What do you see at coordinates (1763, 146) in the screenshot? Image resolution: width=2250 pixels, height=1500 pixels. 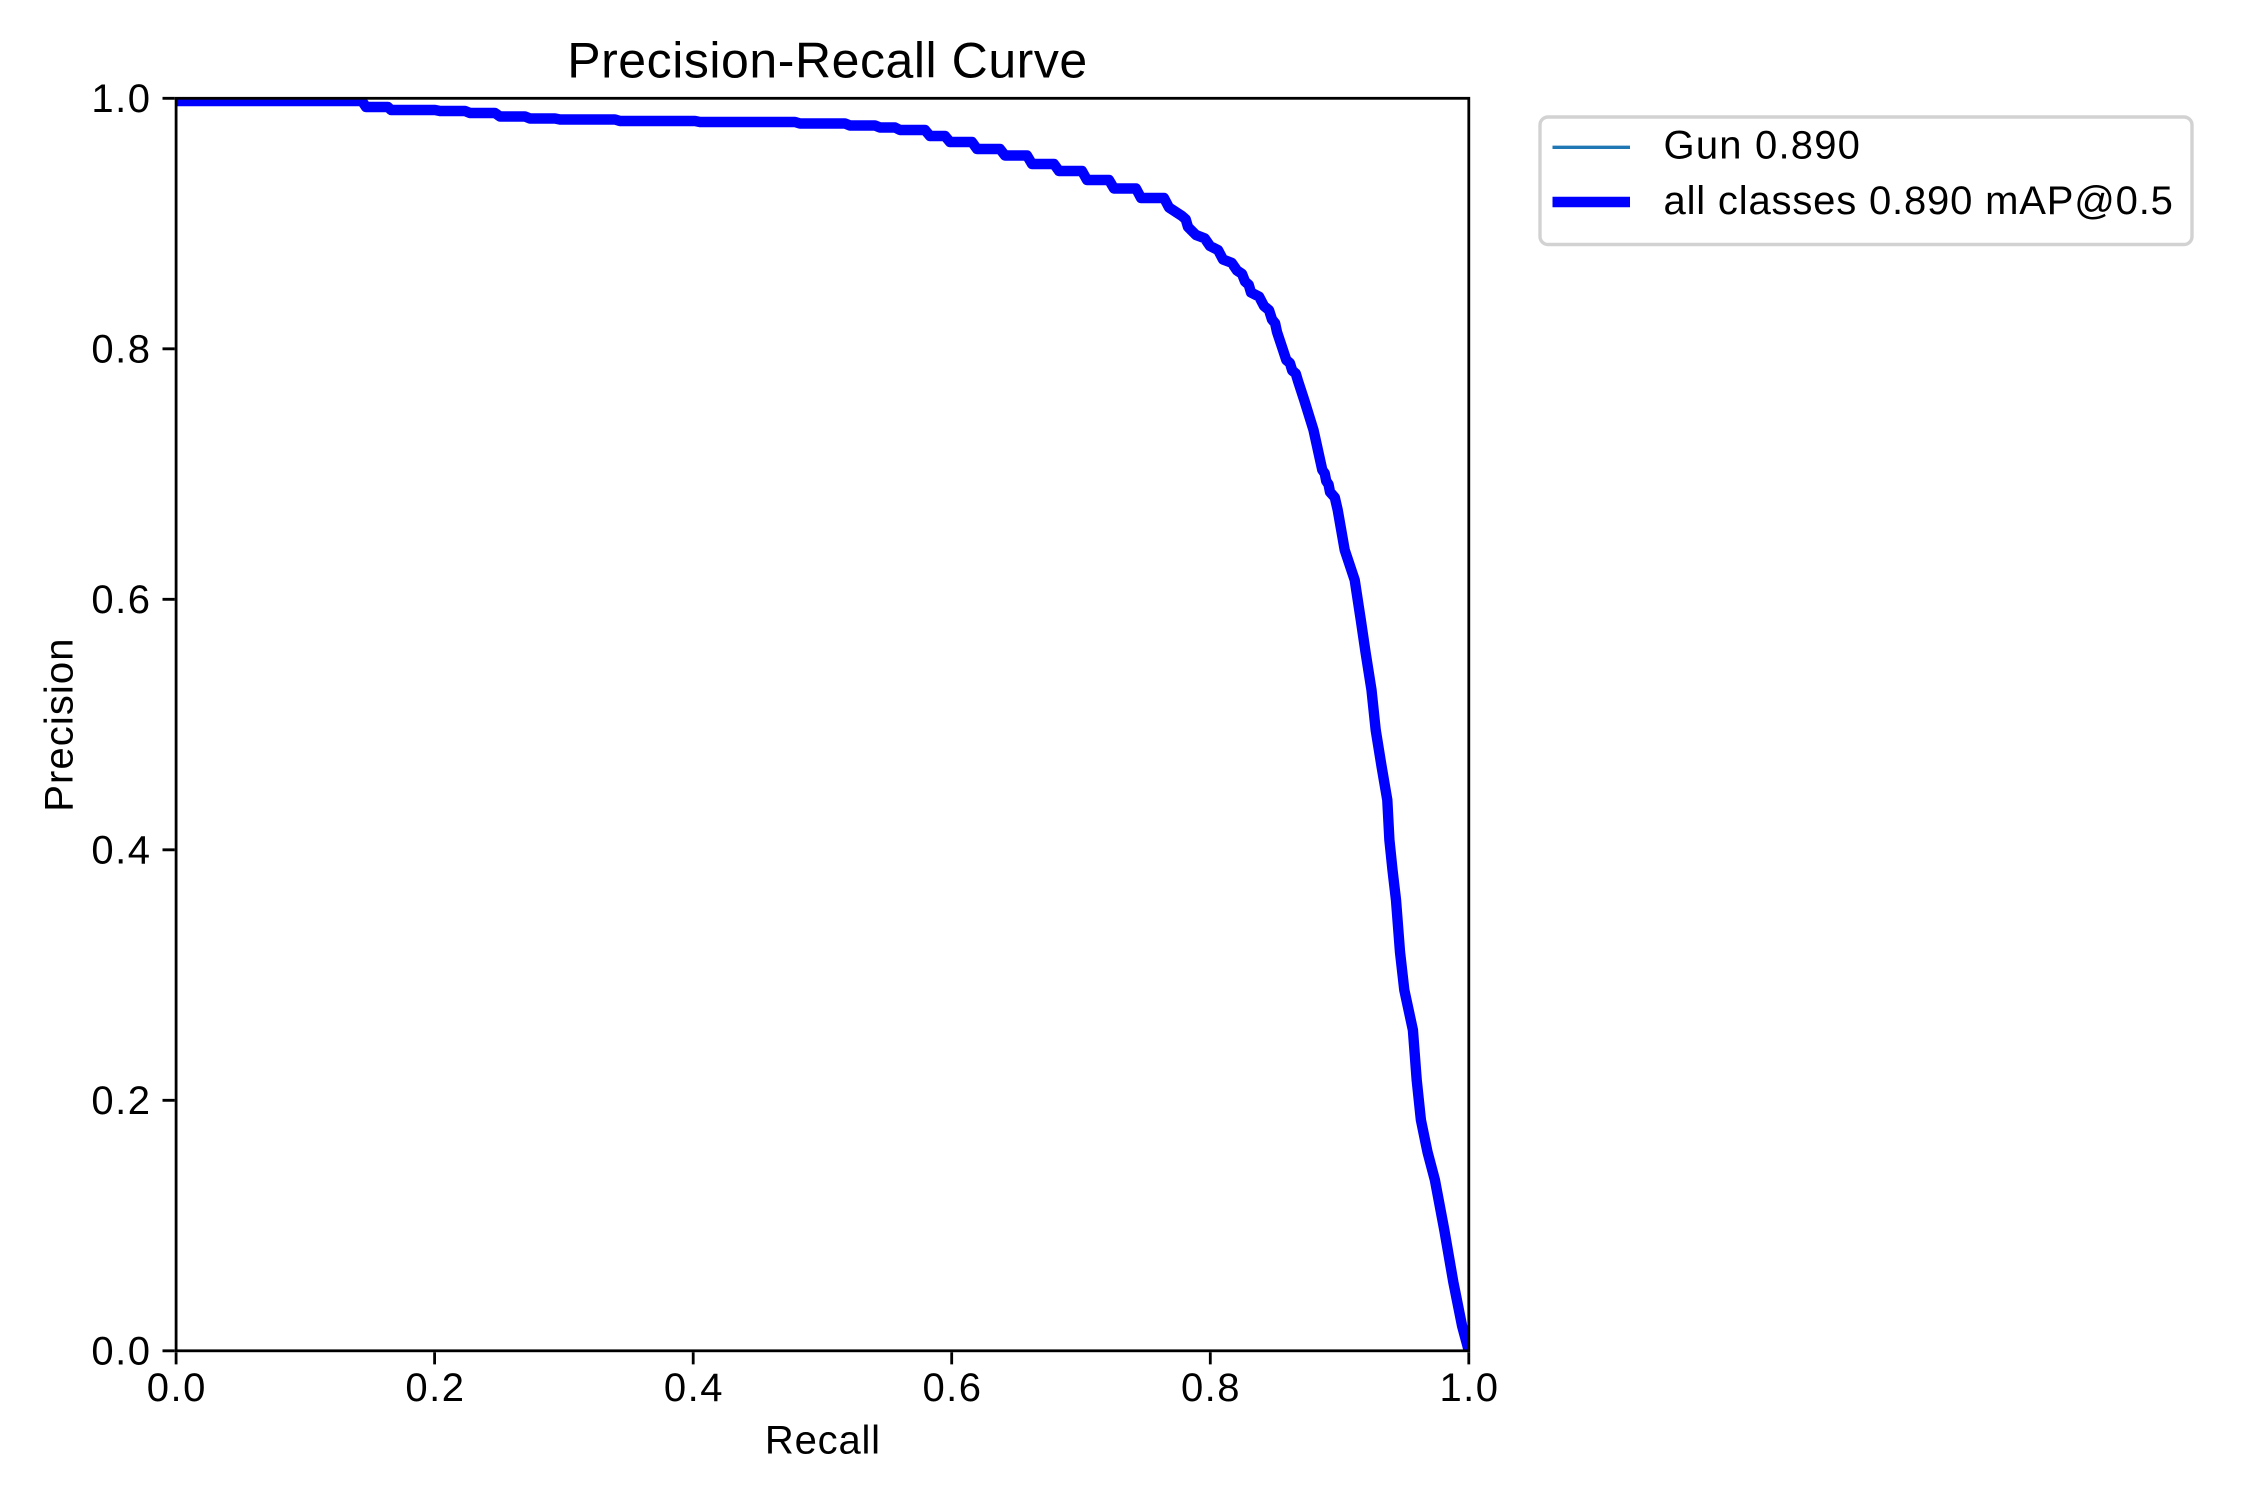 I see `svg-text: Gun 0.890` at bounding box center [1763, 146].